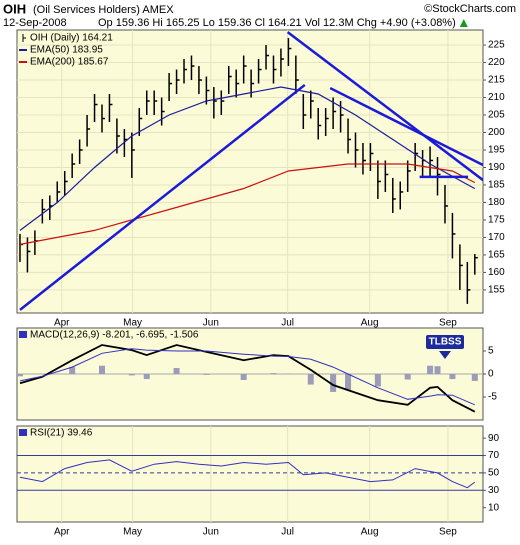 This screenshot has width=520, height=545. What do you see at coordinates (66, 50) in the screenshot?
I see `legend-label: EMA(50) 183.95` at bounding box center [66, 50].